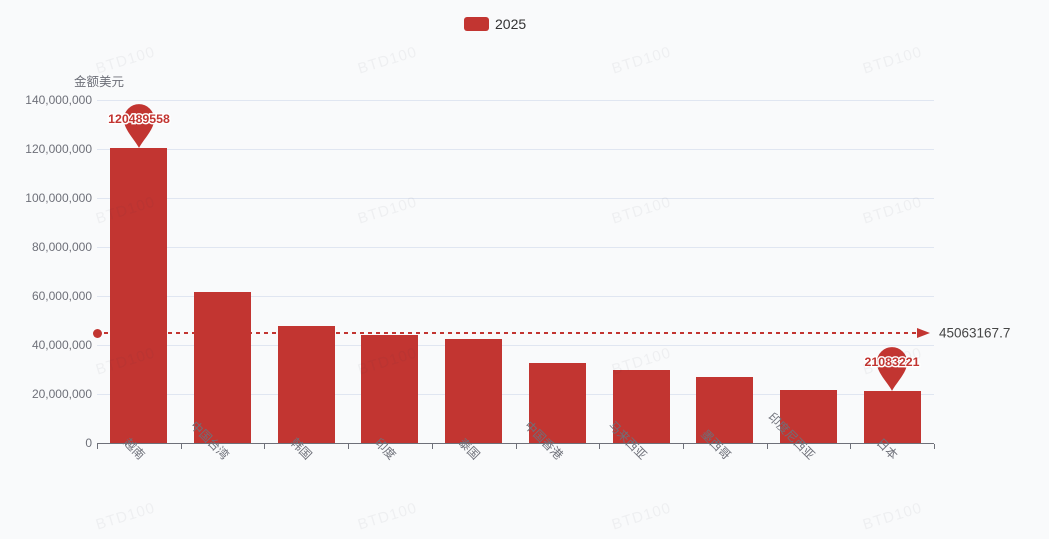 This screenshot has height=539, width=1049. I want to click on legend-label: 2025, so click(511, 24).